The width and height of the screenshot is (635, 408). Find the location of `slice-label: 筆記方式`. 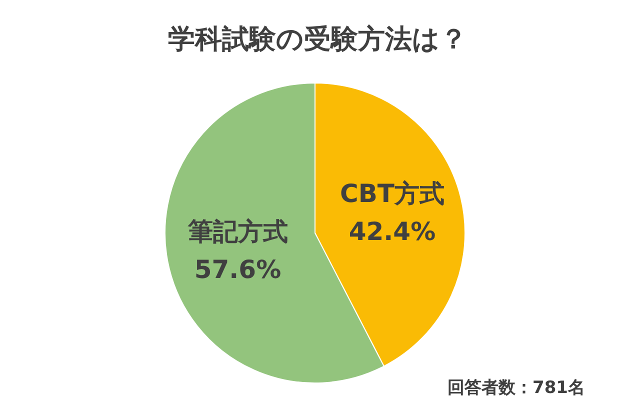

slice-label: 筆記方式 is located at coordinates (237, 231).